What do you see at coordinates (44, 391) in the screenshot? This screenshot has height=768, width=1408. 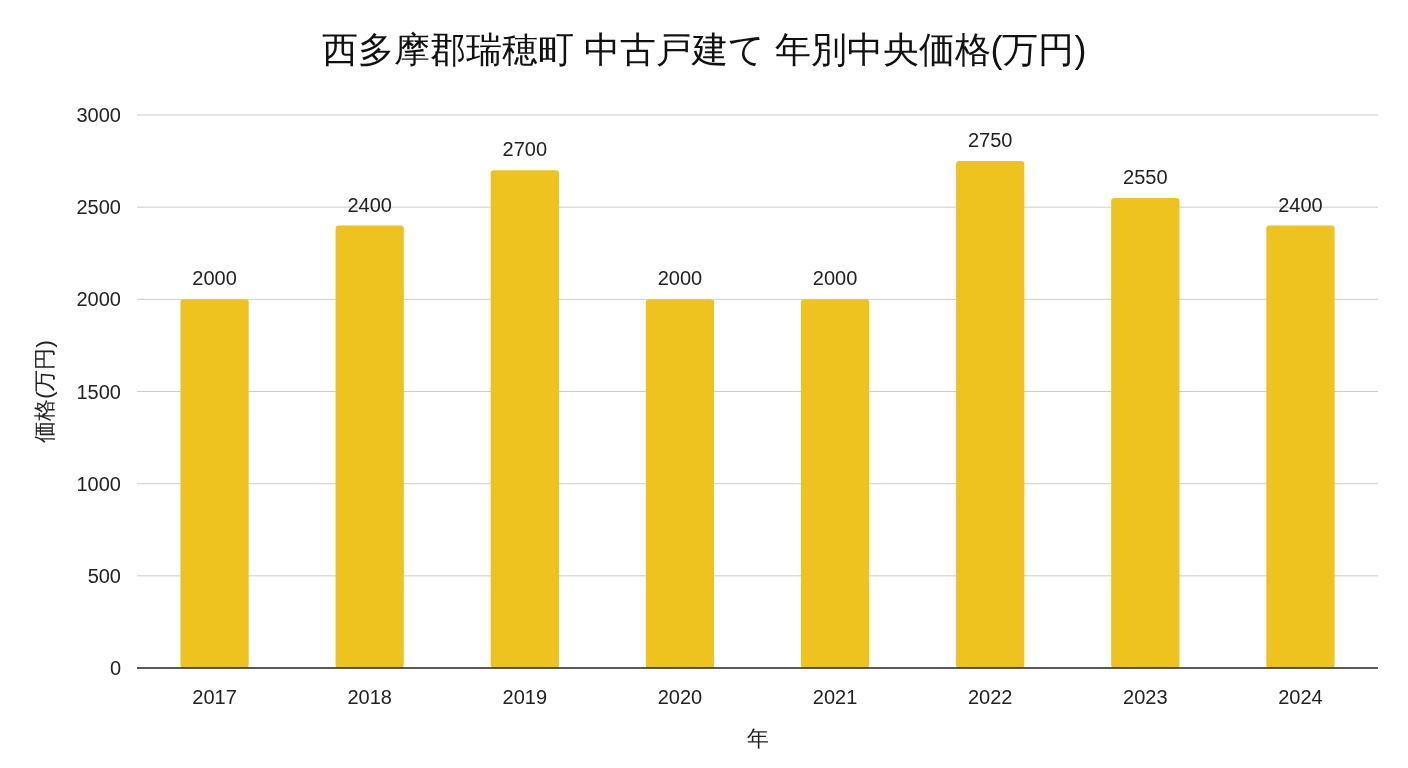 I see `y-axis-title: 価格(万円)` at bounding box center [44, 391].